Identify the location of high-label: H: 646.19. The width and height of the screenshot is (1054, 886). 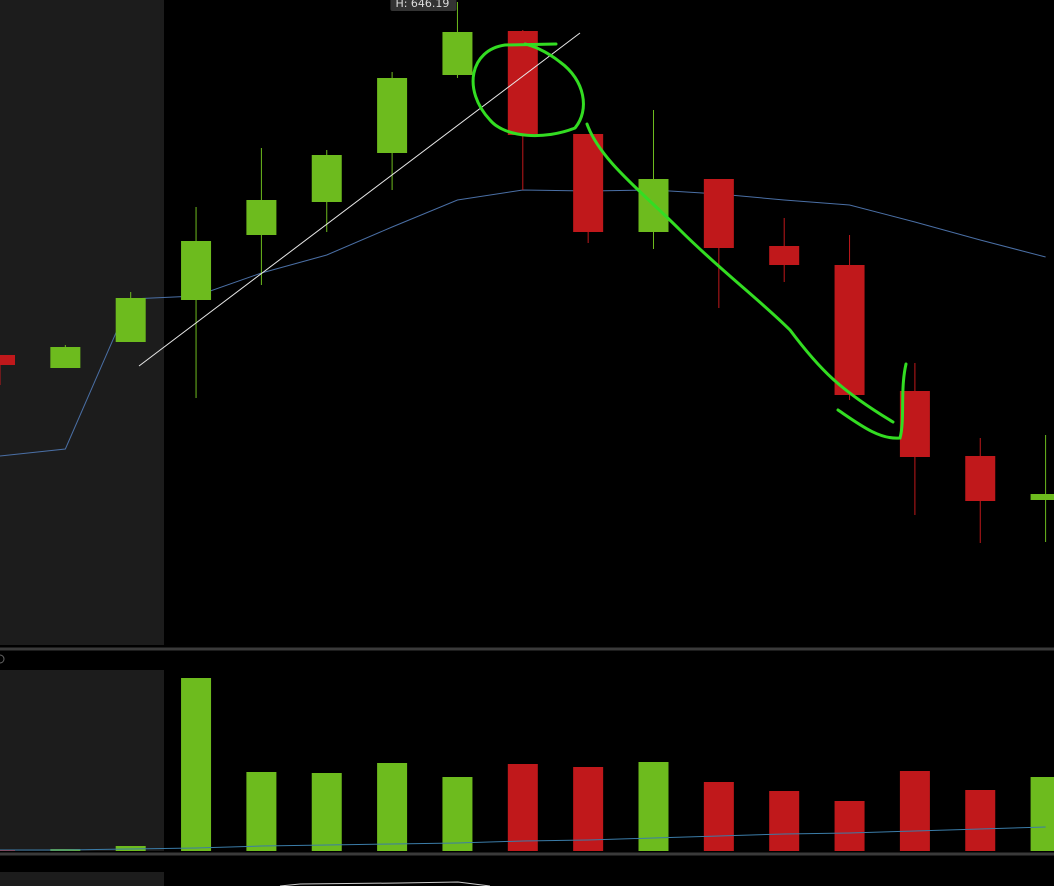
(422, 5).